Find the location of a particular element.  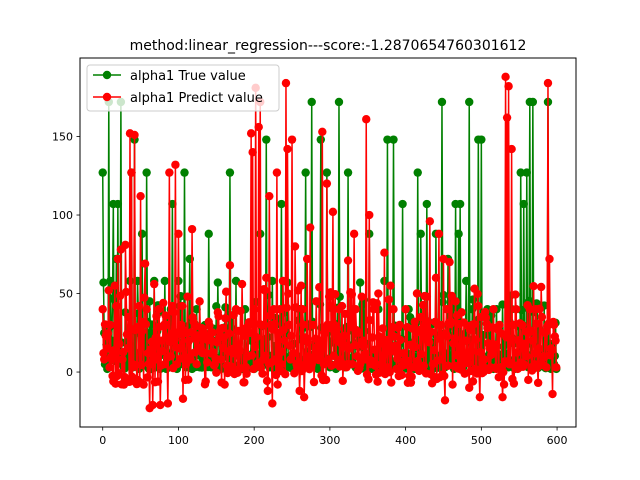

x-tick-label: 300 is located at coordinates (329, 440).